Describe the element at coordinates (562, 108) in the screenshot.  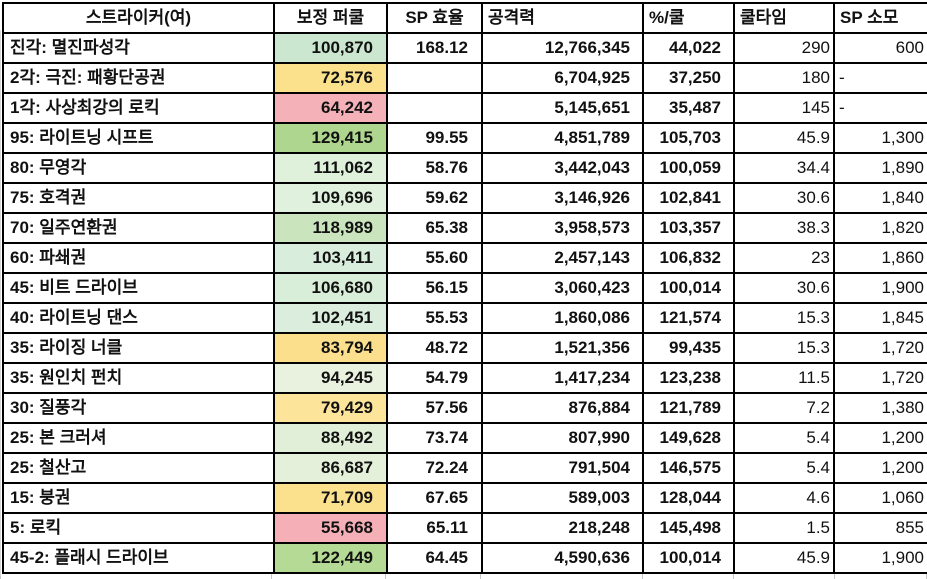
I see `attack-power-cell: 5,145,651` at that location.